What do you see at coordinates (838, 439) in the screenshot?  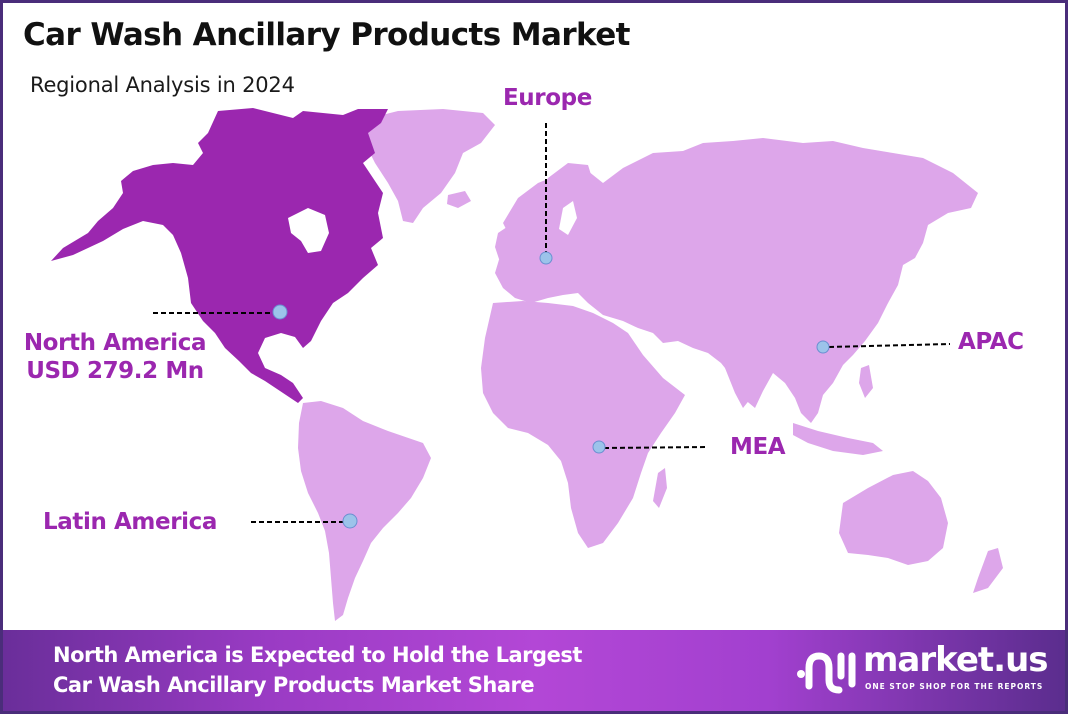 I see `indonesia-shape` at bounding box center [838, 439].